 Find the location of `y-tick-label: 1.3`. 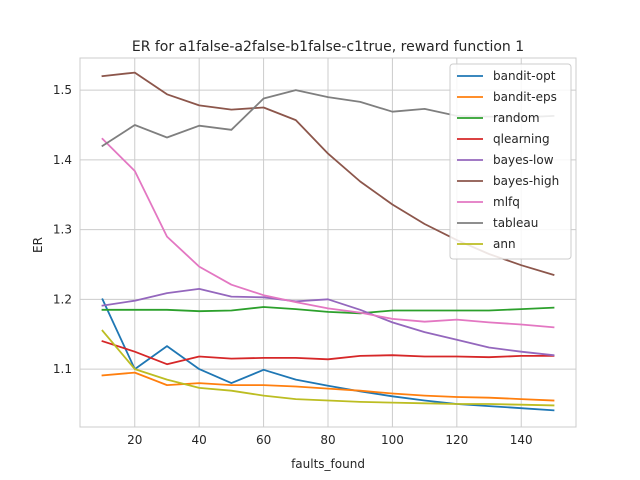

y-tick-label: 1.3 is located at coordinates (62, 230).